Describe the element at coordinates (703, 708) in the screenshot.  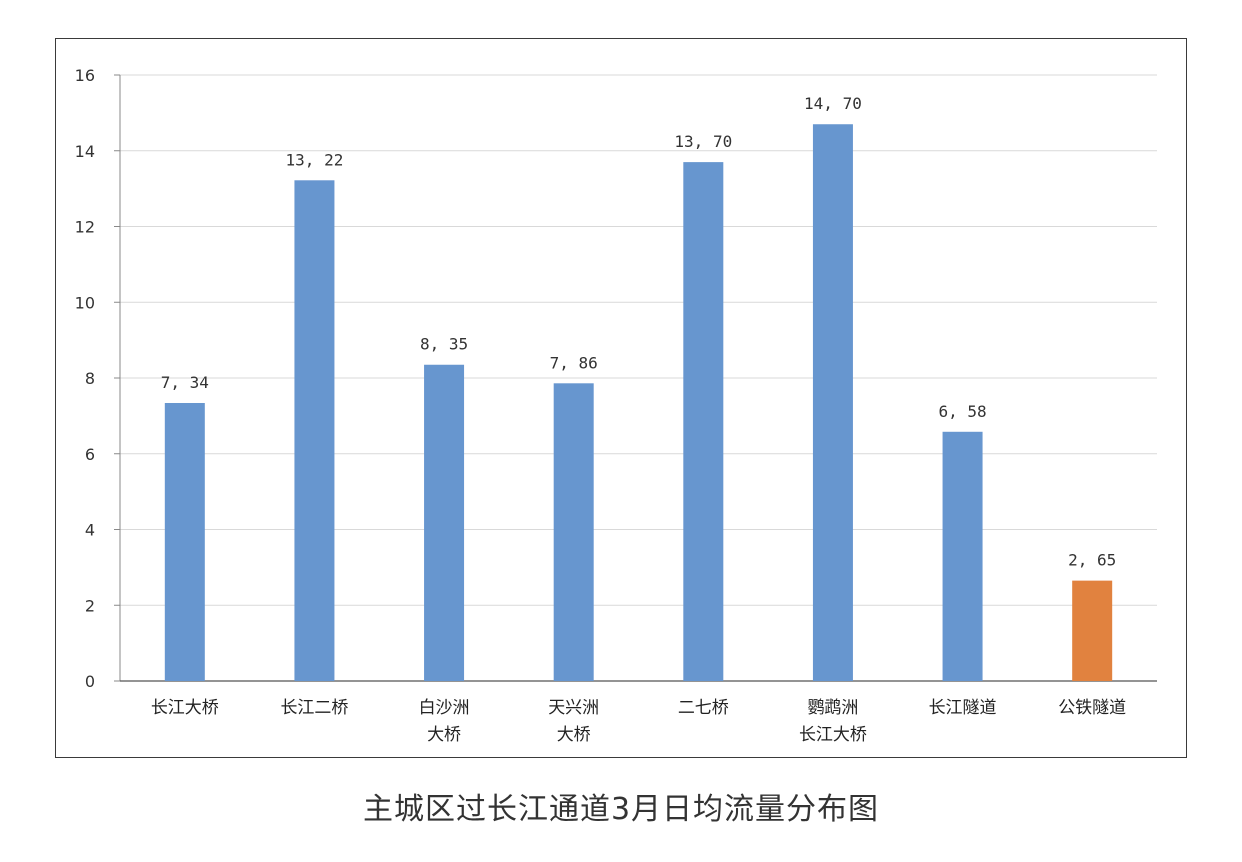
I see `x-tick-label: 二七桥` at that location.